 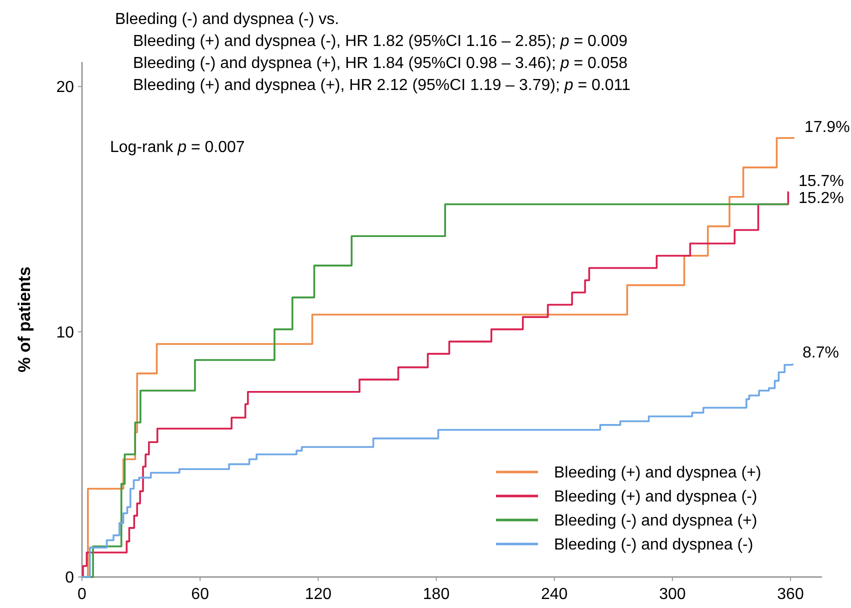 What do you see at coordinates (656, 521) in the screenshot?
I see `legend-label: Bleeding (-) and dyspnea (+)` at bounding box center [656, 521].